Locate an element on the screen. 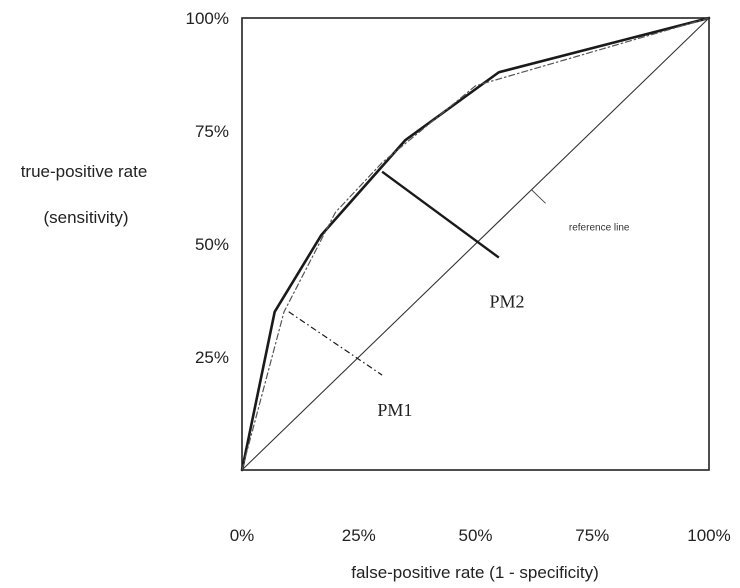  y-tick-label: 25% is located at coordinates (212, 357).